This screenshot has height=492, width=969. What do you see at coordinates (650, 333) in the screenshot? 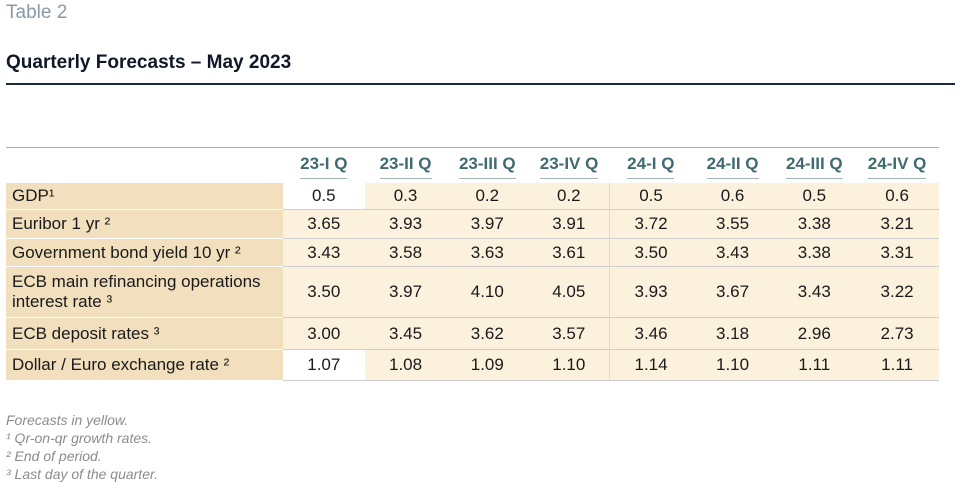
I see `value-cell: 3.46` at bounding box center [650, 333].